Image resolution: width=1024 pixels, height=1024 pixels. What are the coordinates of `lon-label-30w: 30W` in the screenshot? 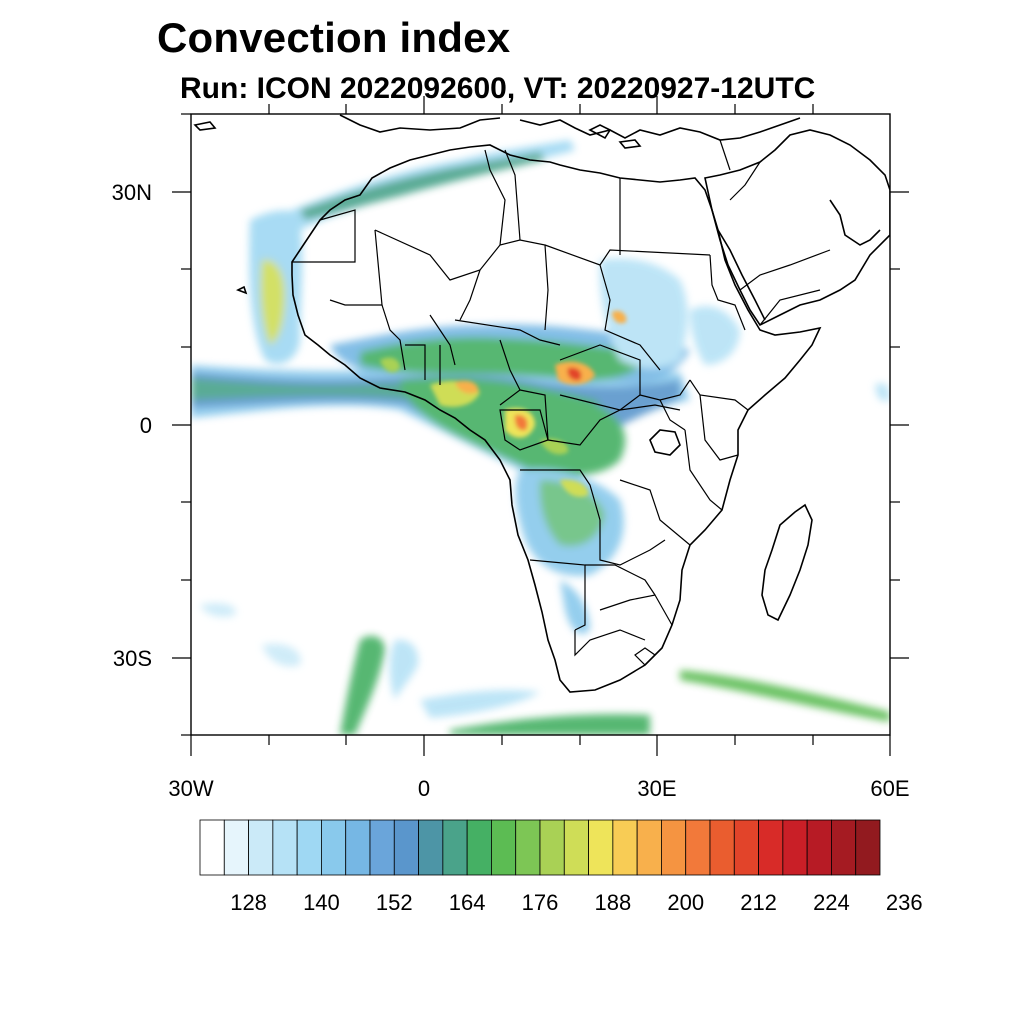 It's located at (191, 788).